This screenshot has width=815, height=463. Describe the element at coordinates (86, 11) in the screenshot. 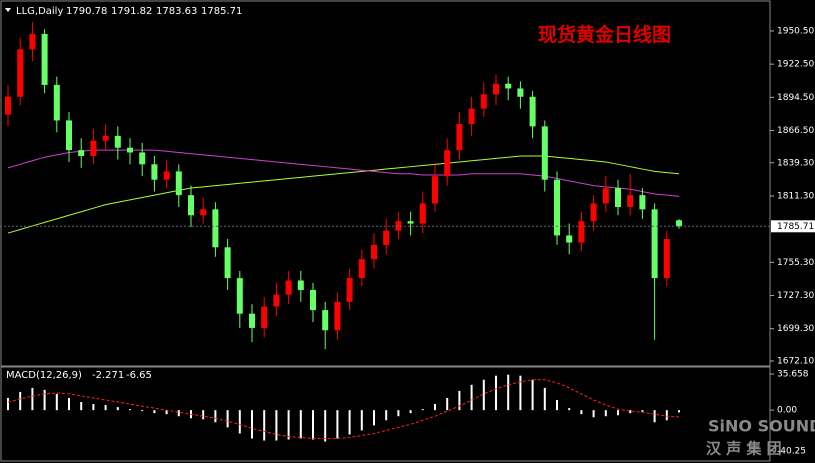

I see `open: 1790.78` at that location.